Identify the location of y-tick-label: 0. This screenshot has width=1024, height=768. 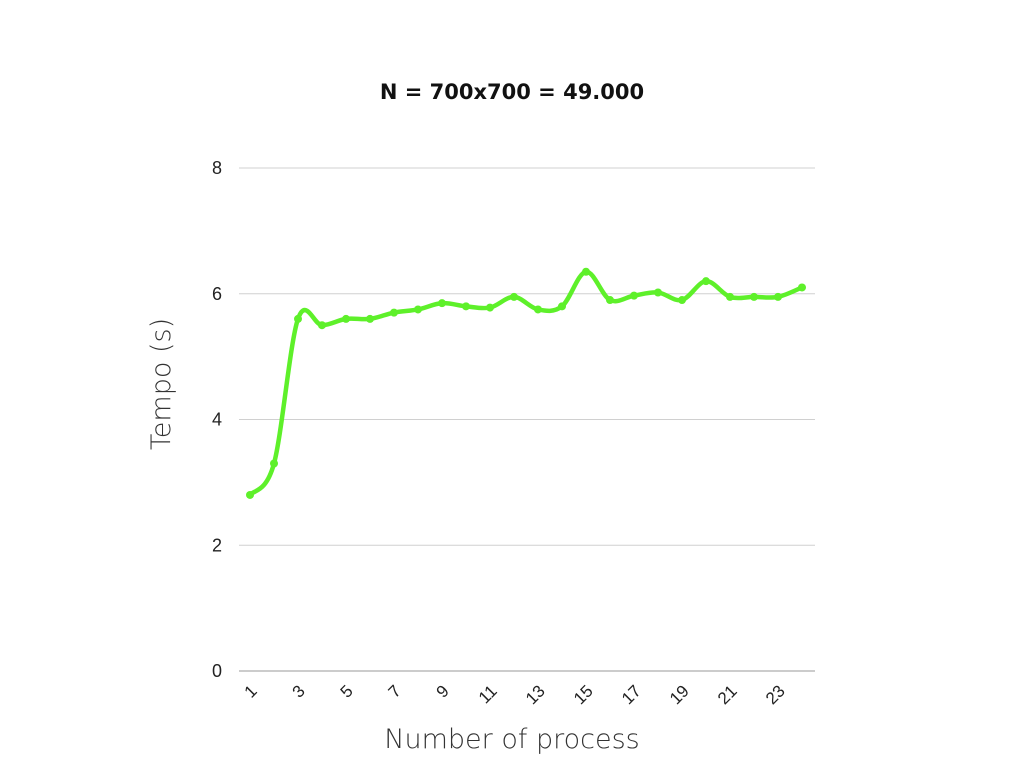
(217, 671).